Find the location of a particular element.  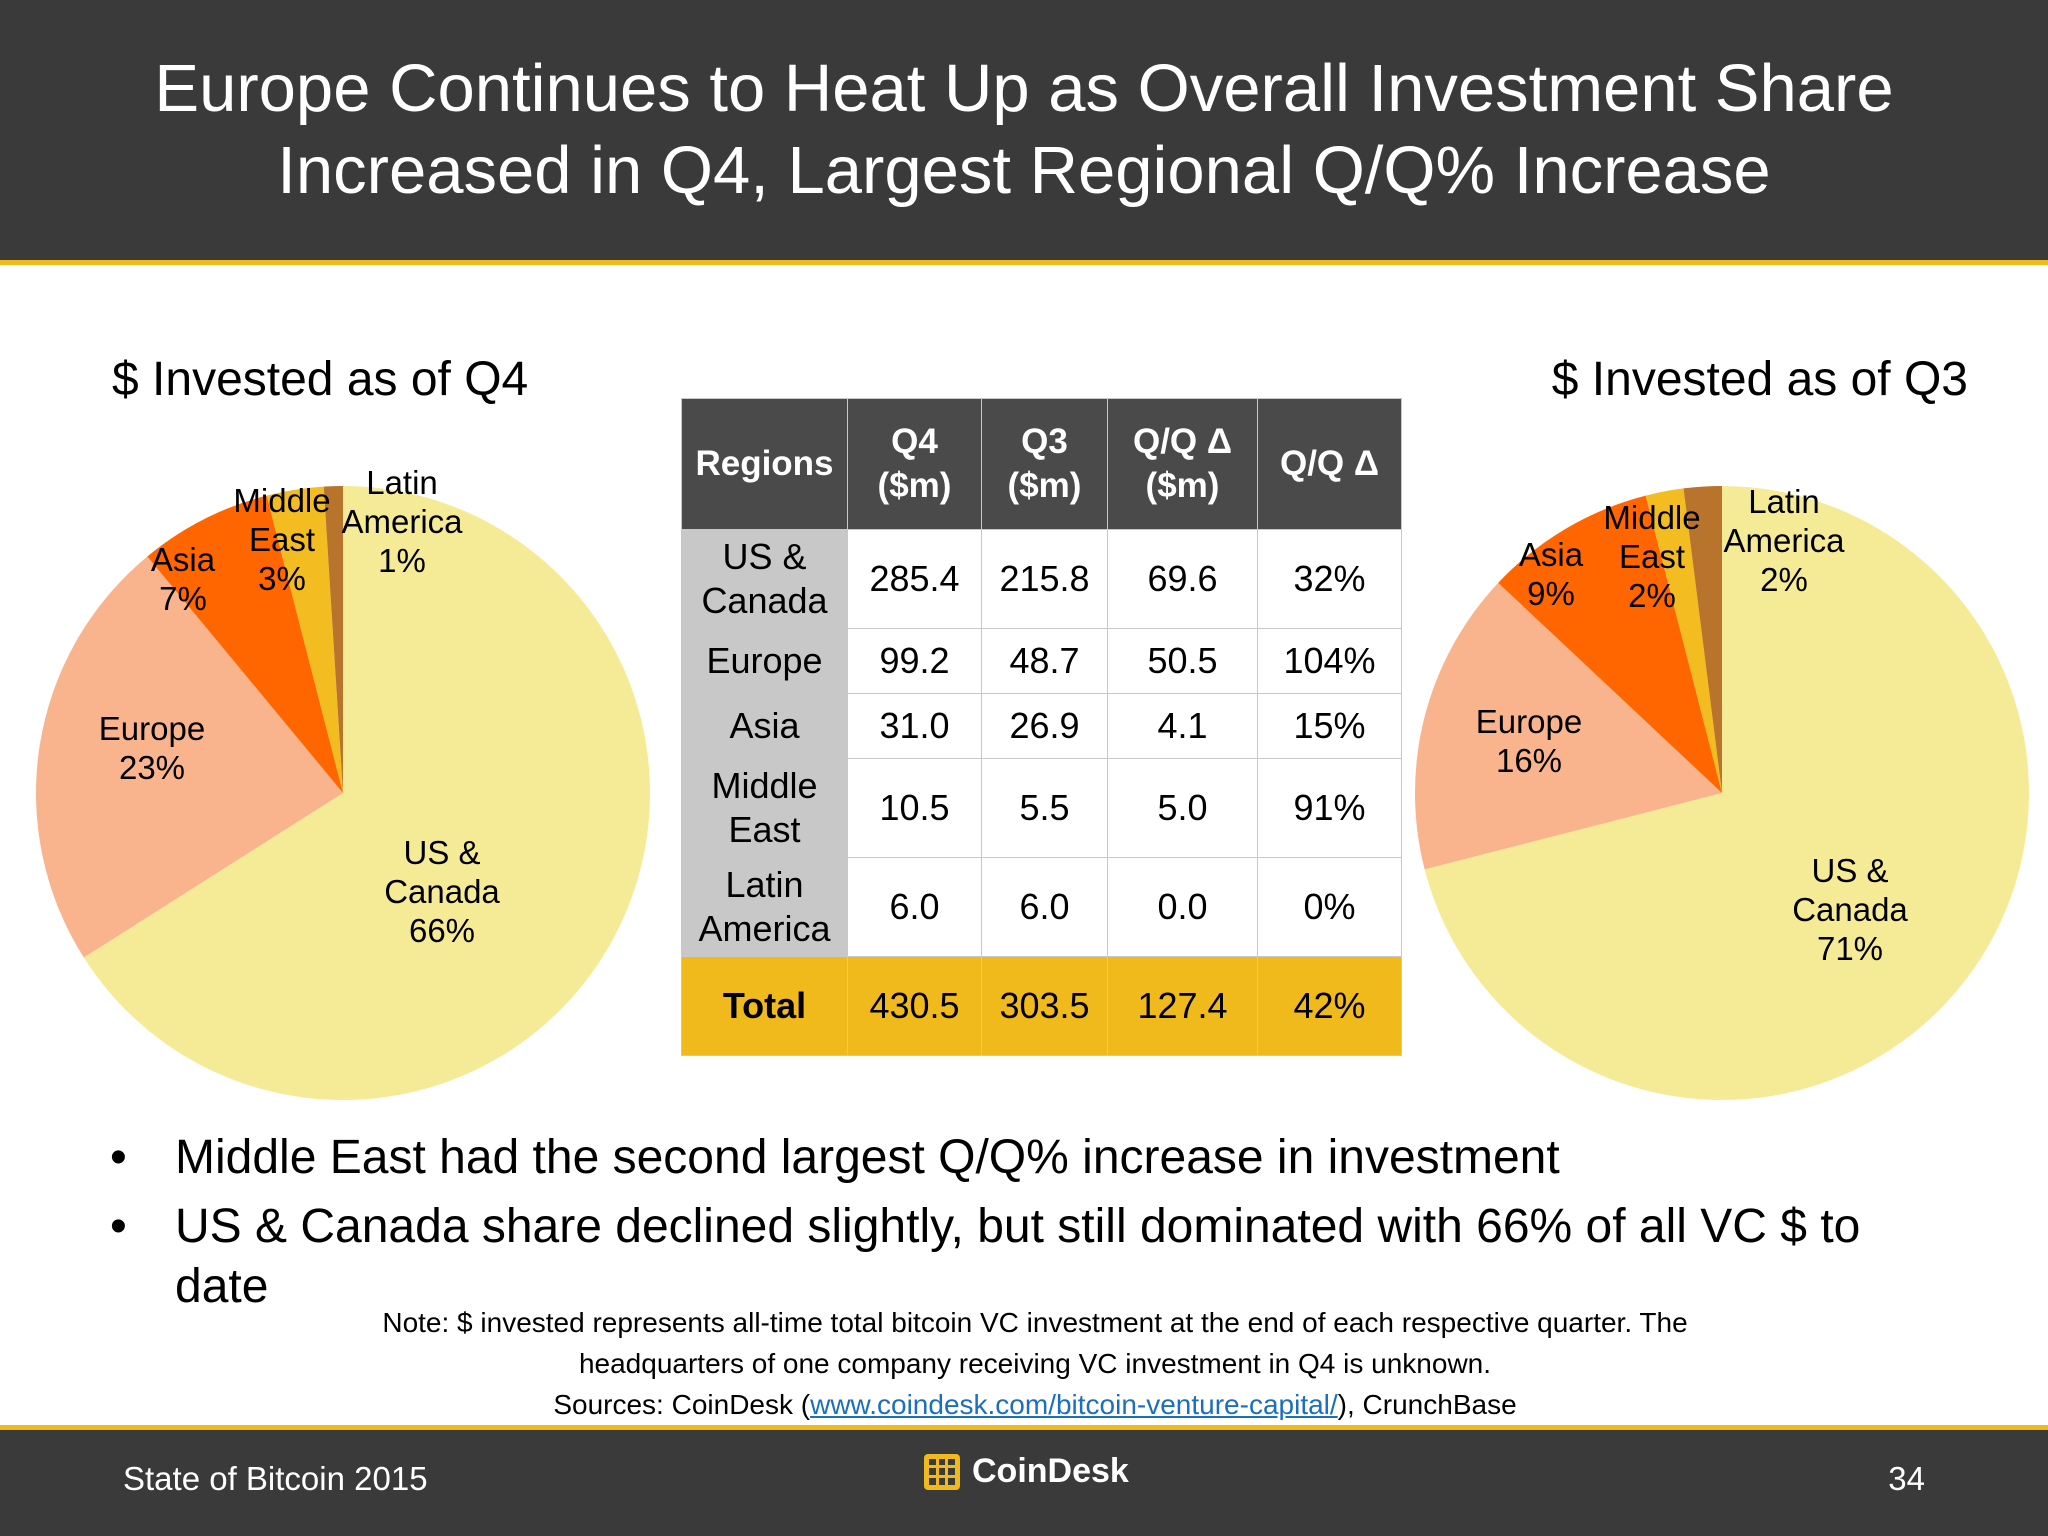

q3-cell: 26.9 is located at coordinates (1044, 726).